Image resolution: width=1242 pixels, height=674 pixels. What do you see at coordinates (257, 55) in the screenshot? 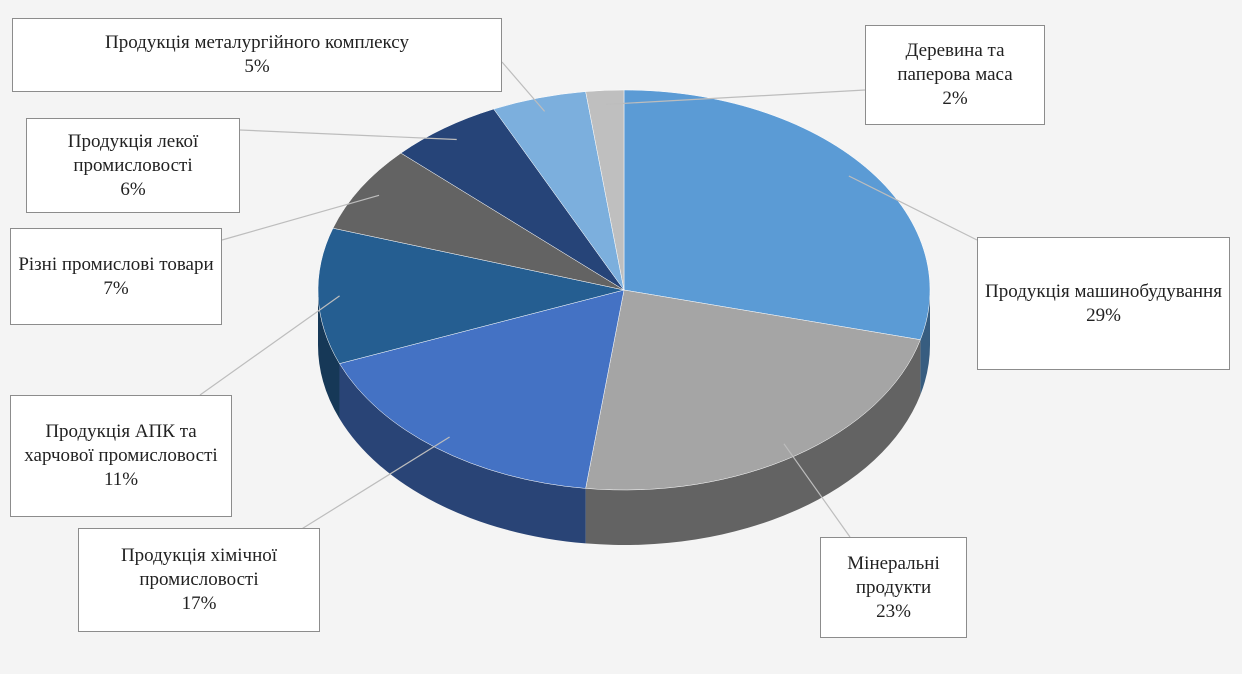
I see `data-label: Продукція металургійного комплексу 5%` at bounding box center [257, 55].